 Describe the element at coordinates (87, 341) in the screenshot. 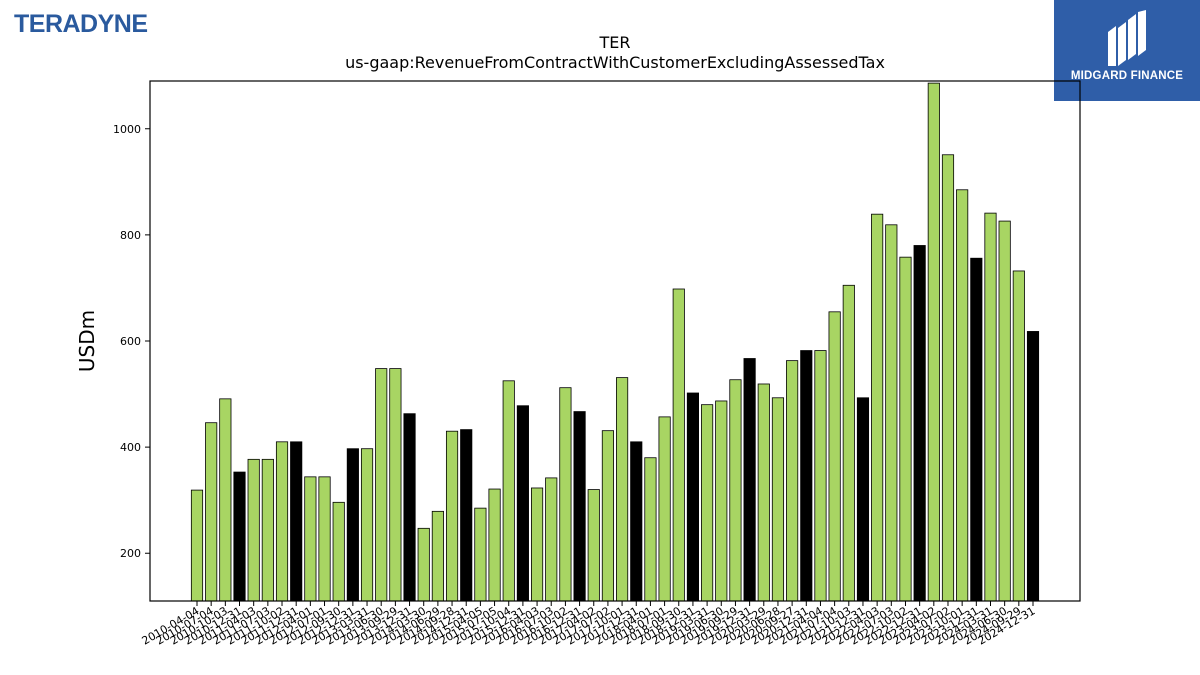

I see `y-axis-label: USDm` at that location.